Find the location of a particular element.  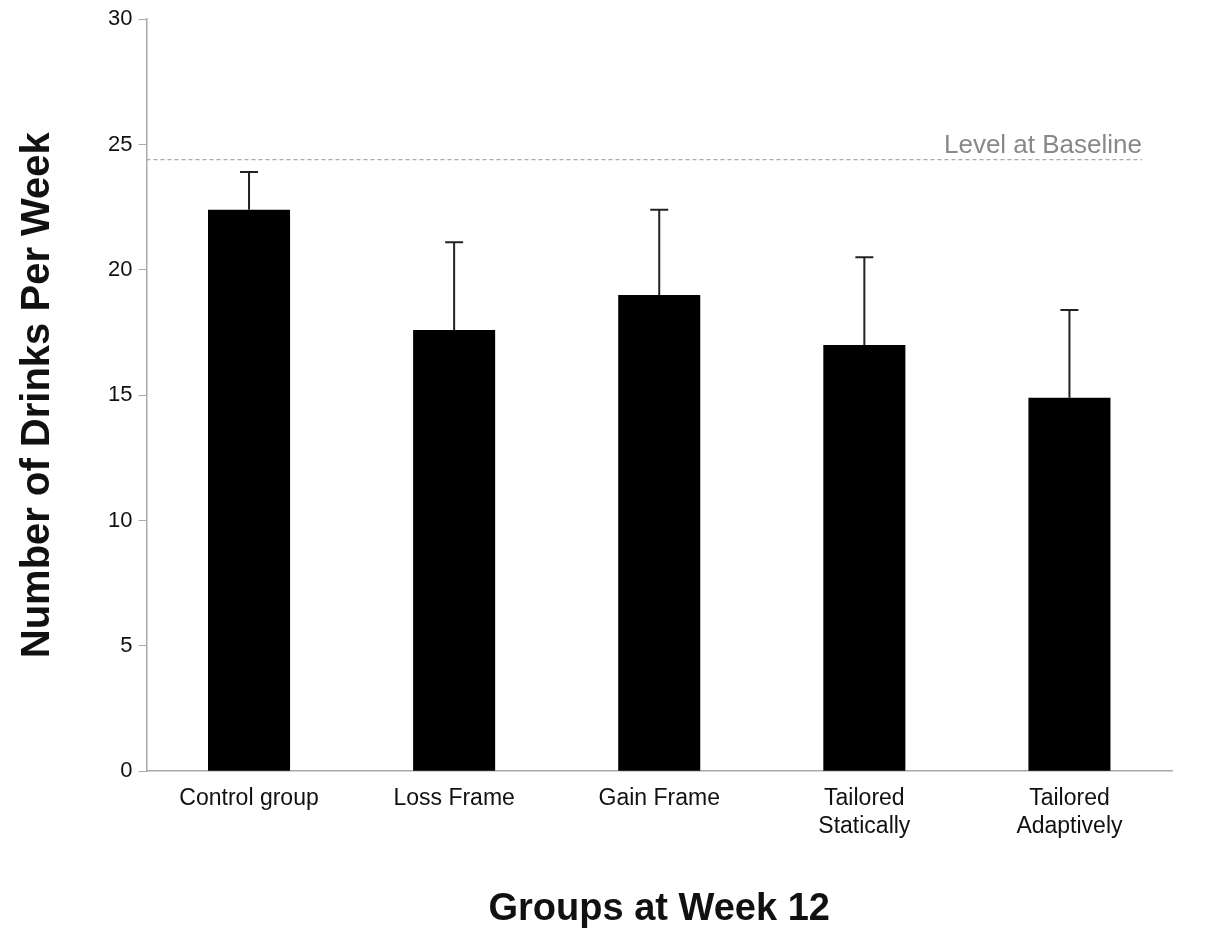

y-axis-title: Number of Drinks Per Week is located at coordinates (35, 395).